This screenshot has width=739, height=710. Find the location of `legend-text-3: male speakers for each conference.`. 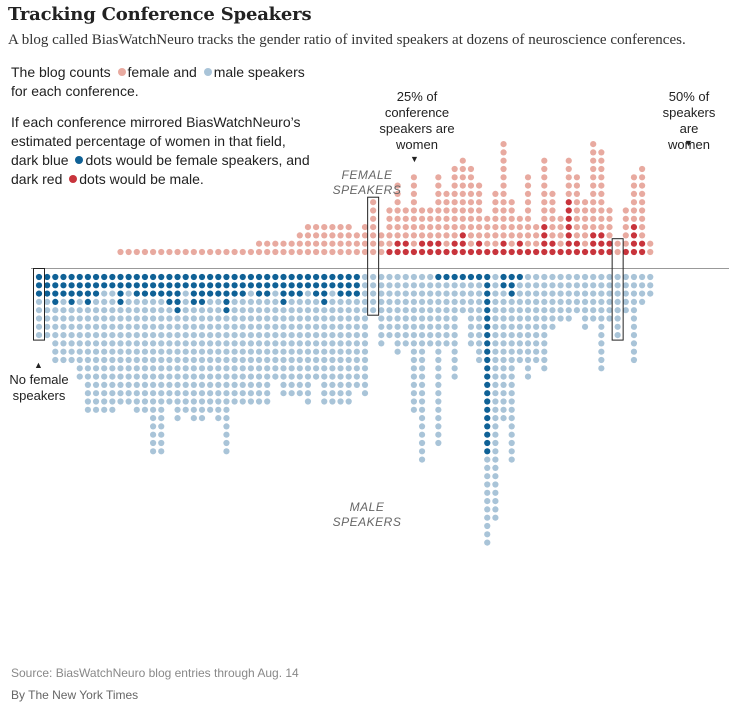

legend-text-3: male speakers for each conference. is located at coordinates (158, 81).